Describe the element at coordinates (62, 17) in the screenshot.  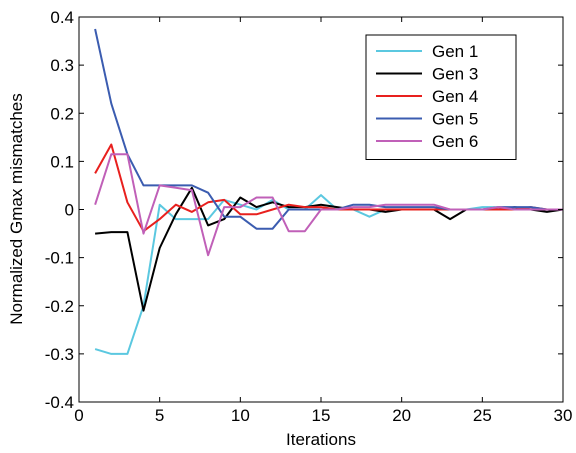
I see `y-tick-label: 0.4` at that location.